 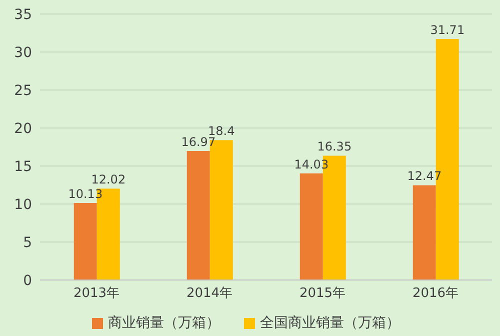 What do you see at coordinates (23, 166) in the screenshot?
I see `y-tick-label: 15` at bounding box center [23, 166].